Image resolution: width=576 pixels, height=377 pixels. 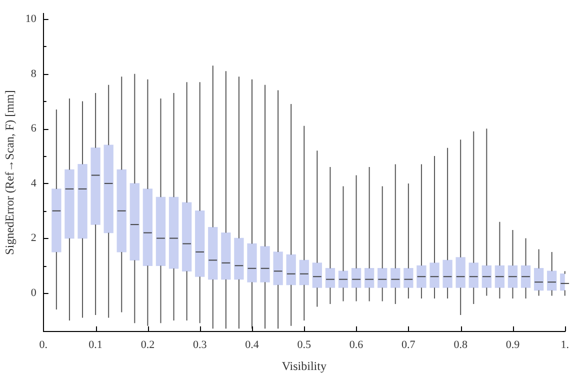 What do you see at coordinates (33, 292) in the screenshot?
I see `y-tick-label: 0` at bounding box center [33, 292].